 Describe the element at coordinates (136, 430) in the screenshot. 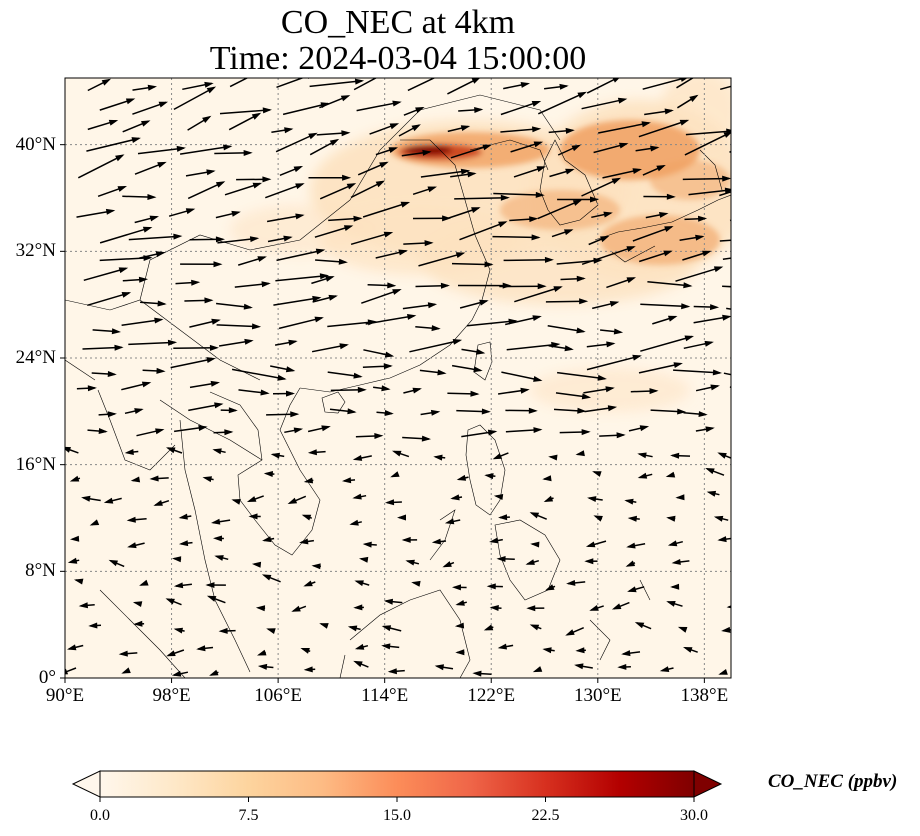

I see `myanmar-coast` at that location.